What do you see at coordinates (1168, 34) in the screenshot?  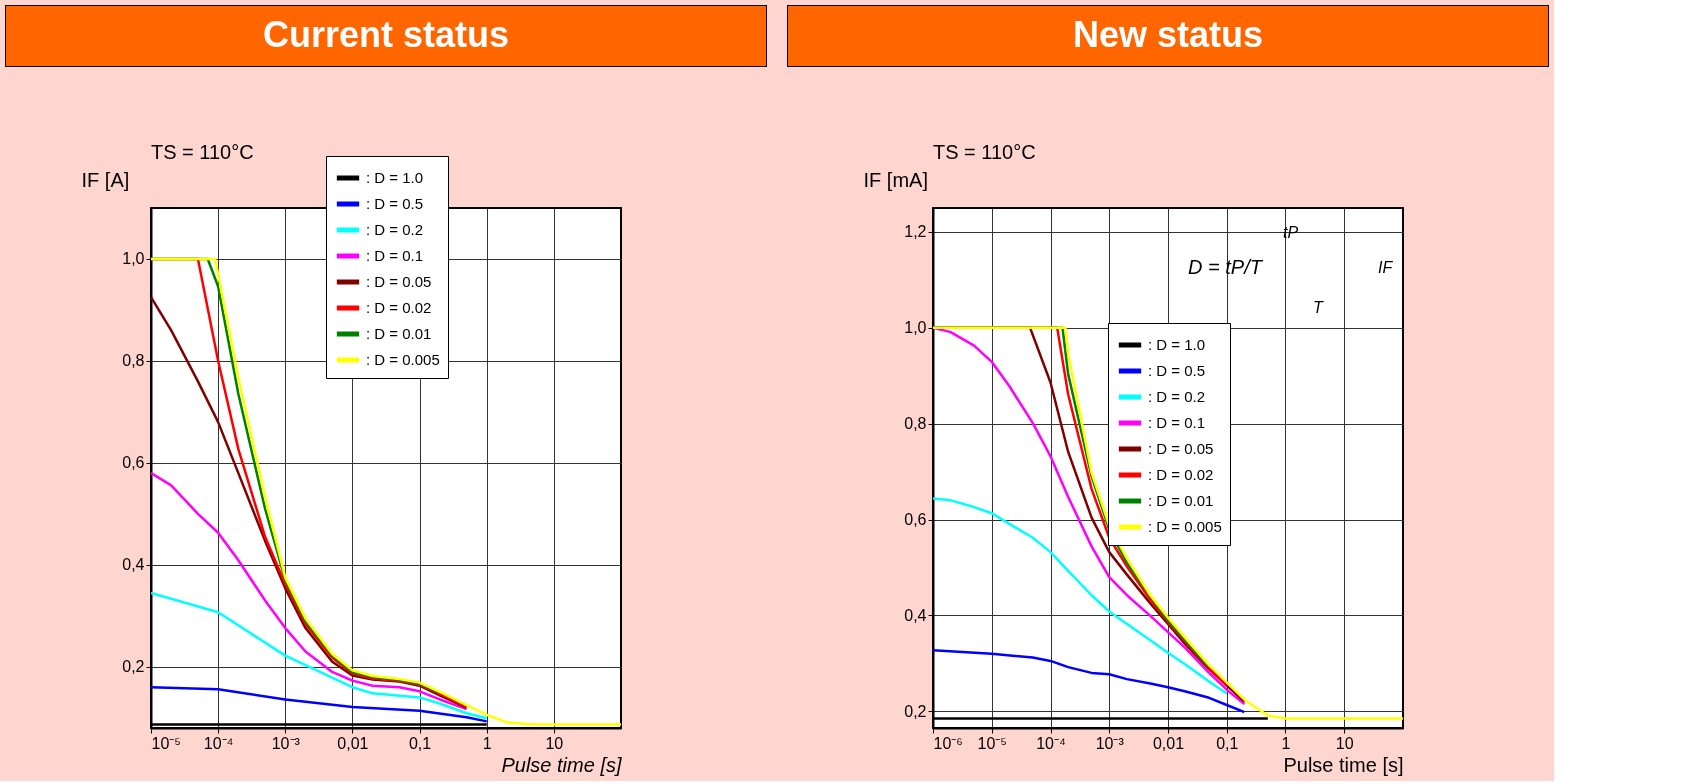 I see `chart-title: New status` at bounding box center [1168, 34].